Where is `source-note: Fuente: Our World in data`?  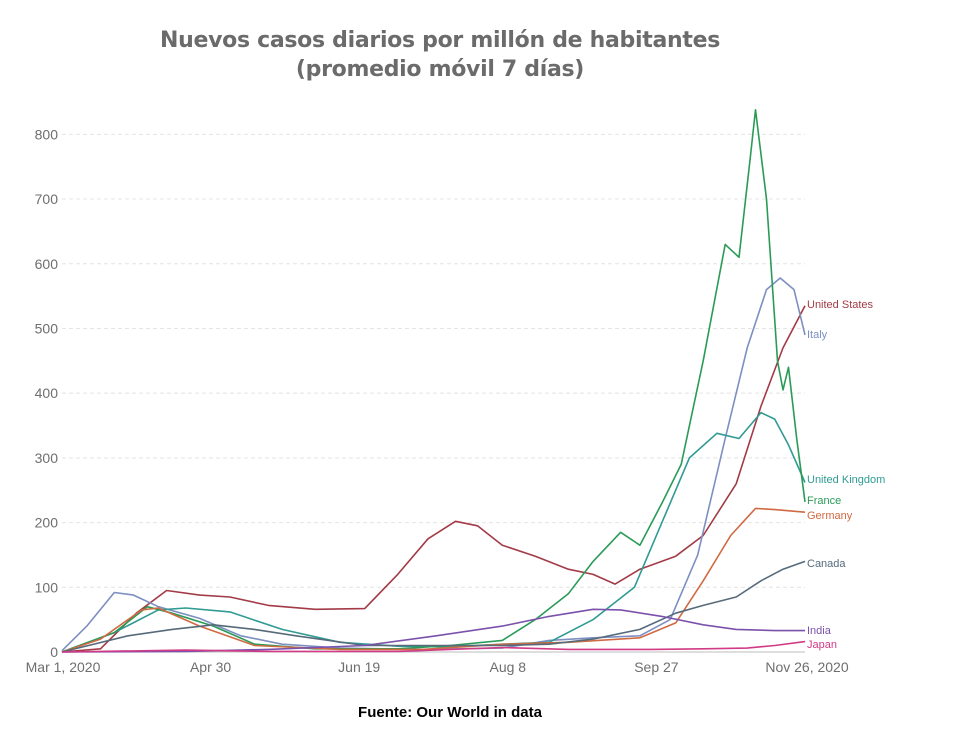 source-note: Fuente: Our World in data is located at coordinates (450, 712).